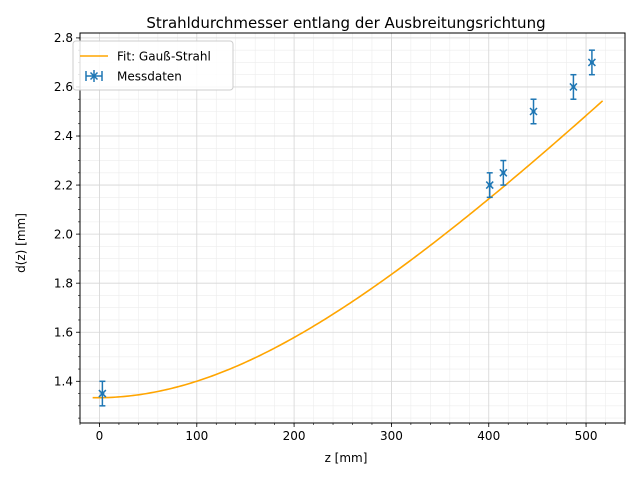 The height and width of the screenshot is (480, 640). I want to click on legend: Fit: Gauß-Strahl Messdaten, so click(153, 65).